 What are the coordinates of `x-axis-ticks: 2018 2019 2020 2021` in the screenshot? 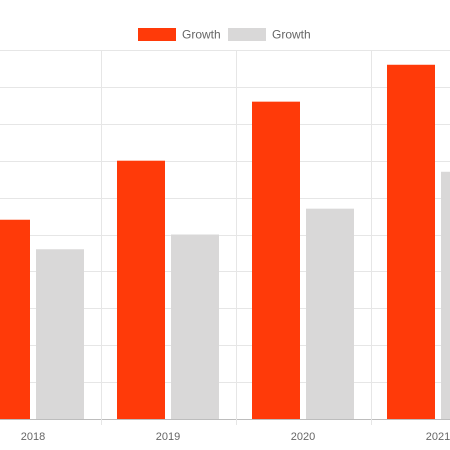 It's located at (235, 437).